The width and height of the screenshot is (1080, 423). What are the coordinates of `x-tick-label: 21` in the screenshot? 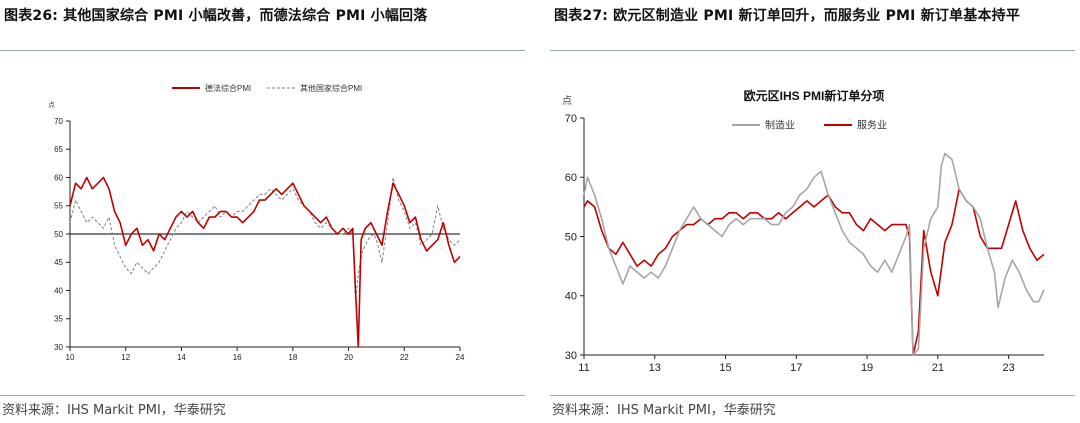 It's located at (938, 368).